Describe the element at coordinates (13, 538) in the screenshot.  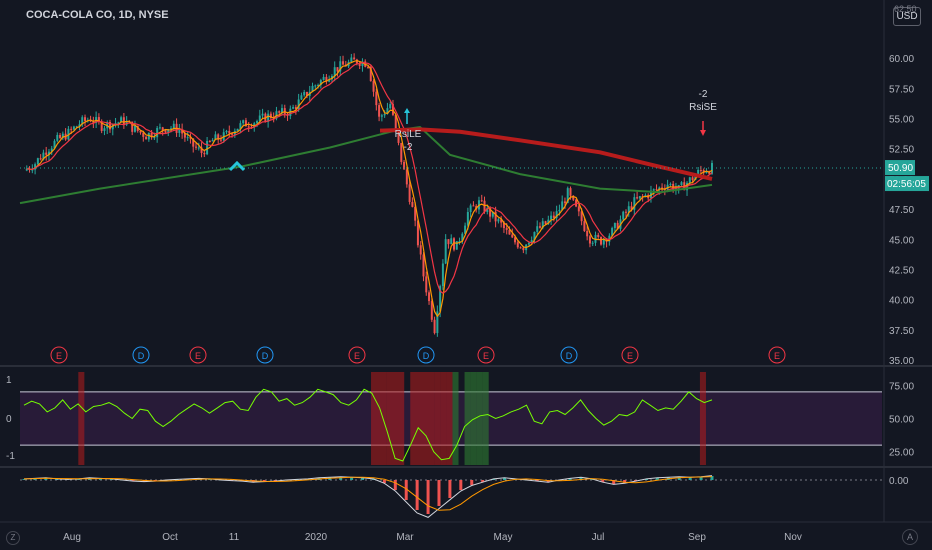
I see `timezone-icon: Z` at that location.